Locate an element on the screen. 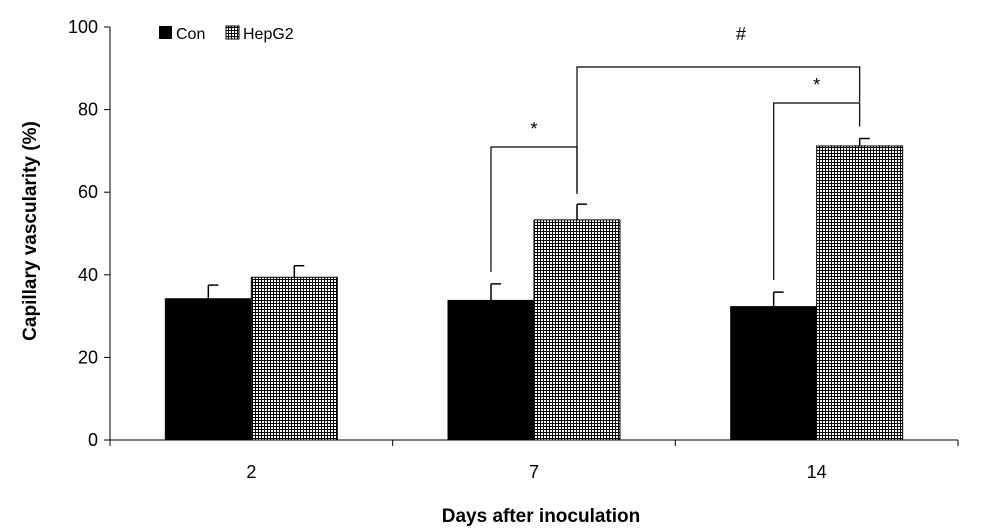 This screenshot has height=531, width=983. legend: Con HepG2 is located at coordinates (226, 34).